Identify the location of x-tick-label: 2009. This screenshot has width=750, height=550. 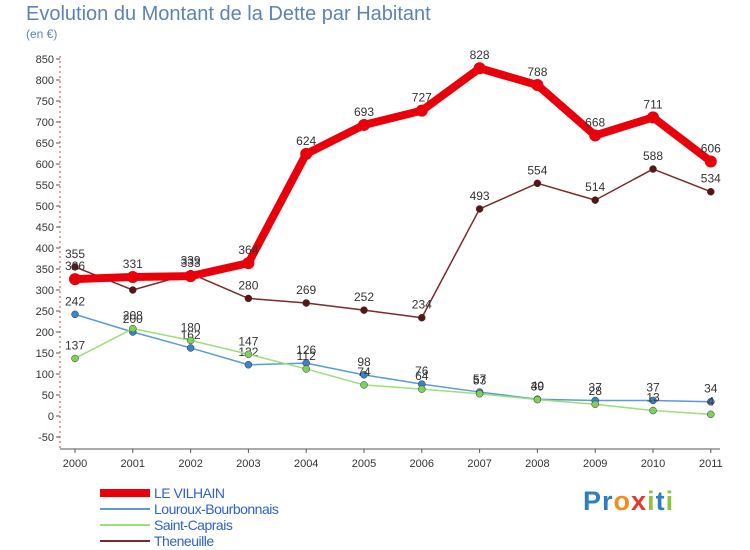
(595, 464).